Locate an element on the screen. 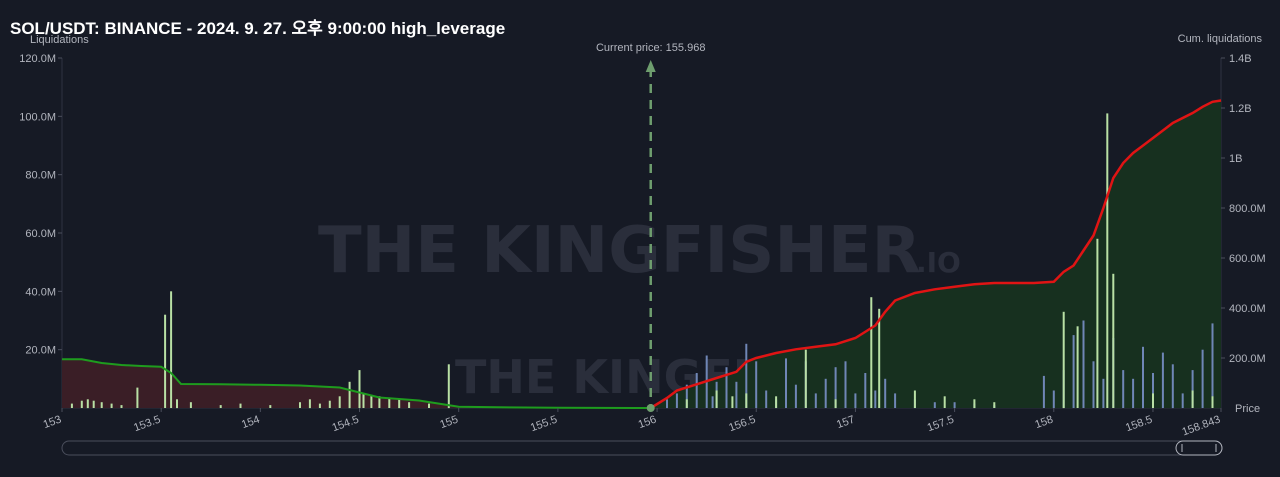 Image resolution: width=1280 pixels, height=477 pixels. long-cum-area is located at coordinates (356, 383).